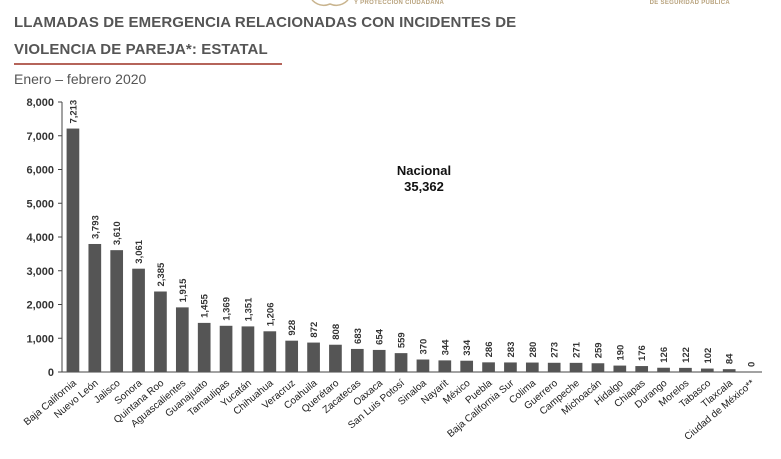  What do you see at coordinates (292, 328) in the screenshot?
I see `value-label: 928` at bounding box center [292, 328].